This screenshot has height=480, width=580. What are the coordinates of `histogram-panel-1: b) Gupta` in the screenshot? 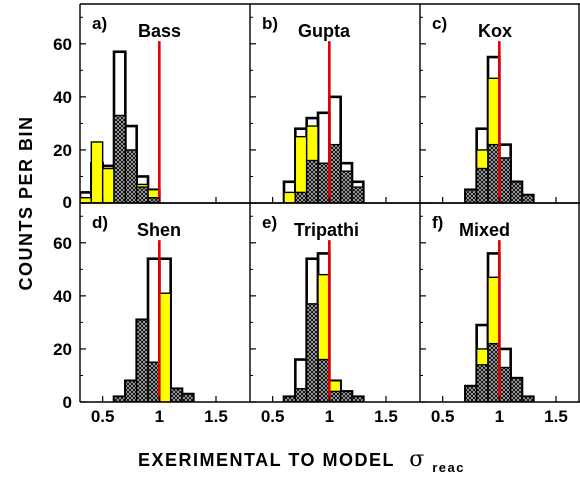 It's located at (334, 103).